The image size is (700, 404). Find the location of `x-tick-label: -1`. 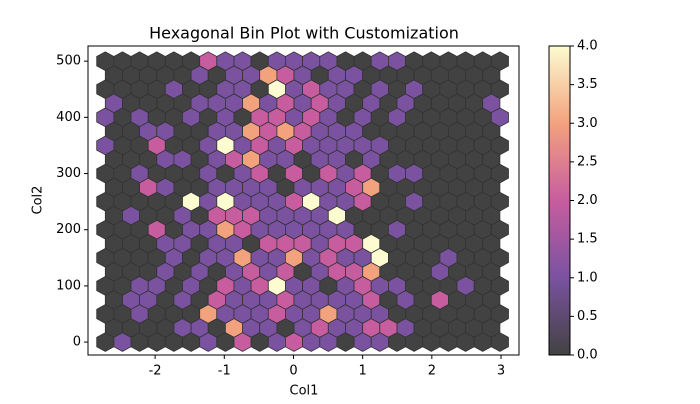

x-tick-label: -1 is located at coordinates (224, 371).